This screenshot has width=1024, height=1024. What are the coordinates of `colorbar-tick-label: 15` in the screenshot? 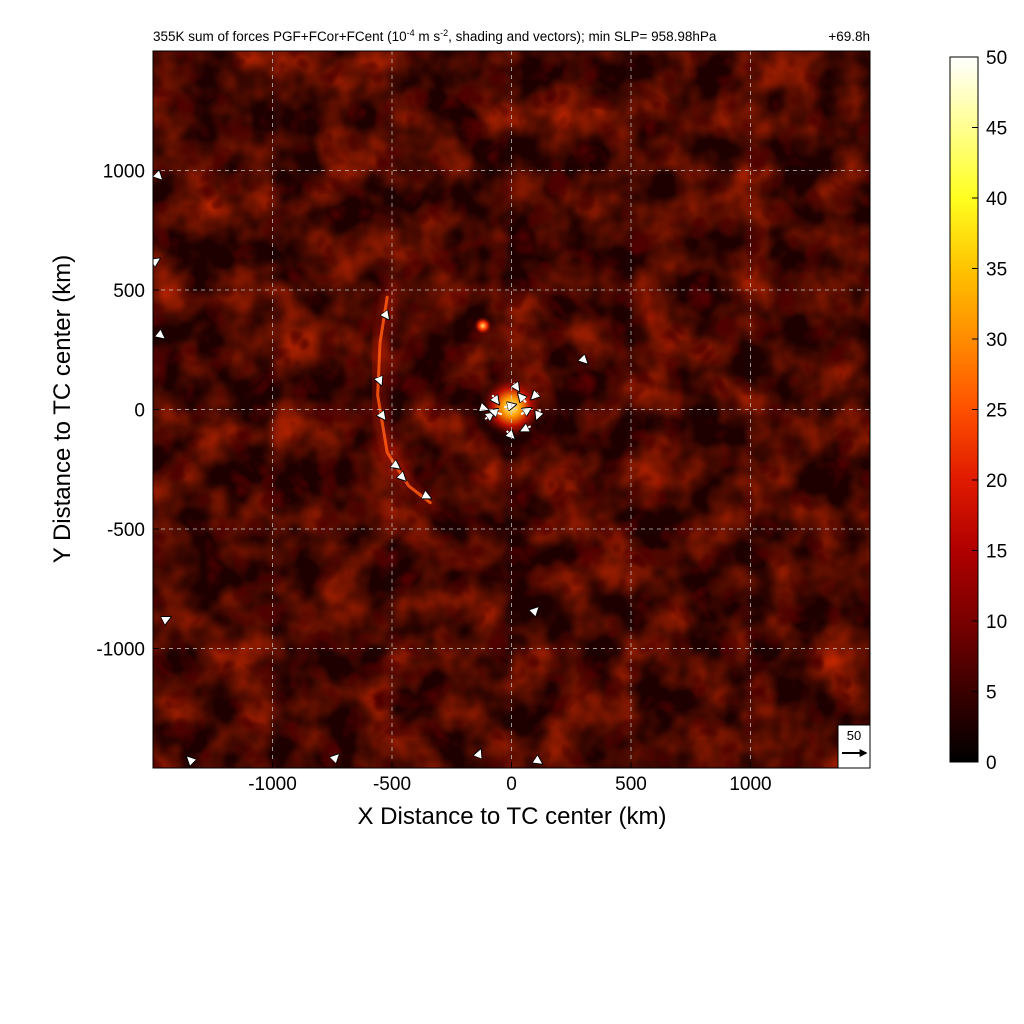 It's located at (996, 552).